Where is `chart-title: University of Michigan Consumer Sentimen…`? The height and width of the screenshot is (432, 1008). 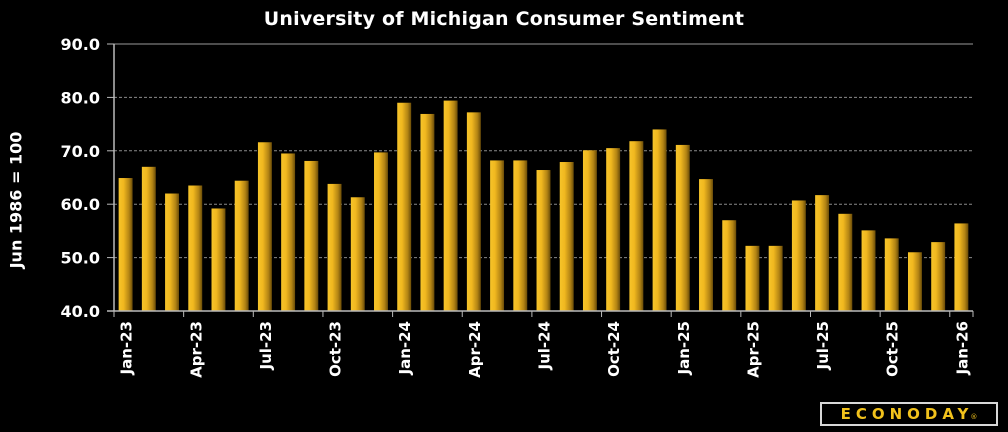 chart-title: University of Michigan Consumer Sentimen… is located at coordinates (504, 19).